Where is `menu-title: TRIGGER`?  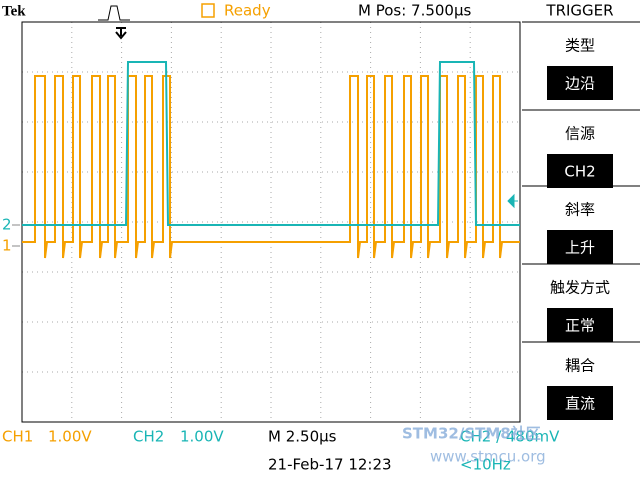
menu-title: TRIGGER is located at coordinates (579, 11).